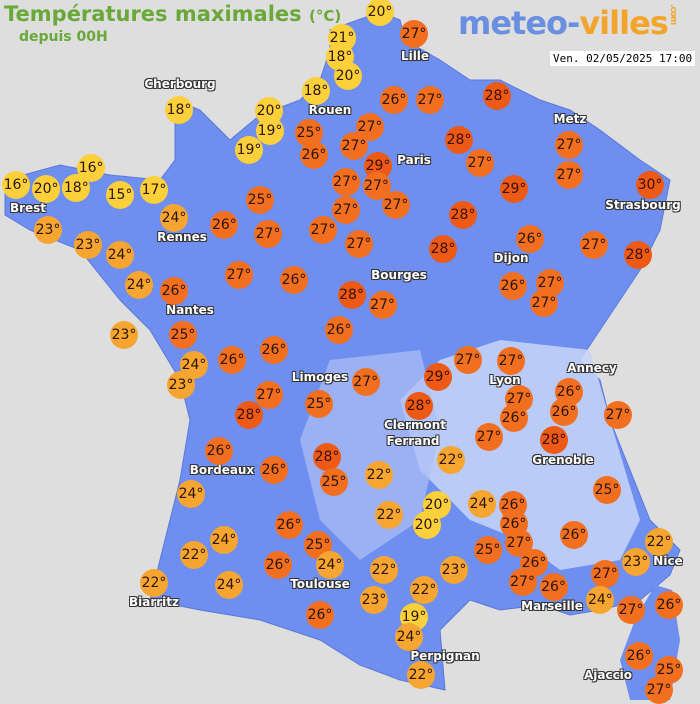 Image resolution: width=700 pixels, height=704 pixels. I want to click on temperature-marker: 17 °, so click(154, 190).